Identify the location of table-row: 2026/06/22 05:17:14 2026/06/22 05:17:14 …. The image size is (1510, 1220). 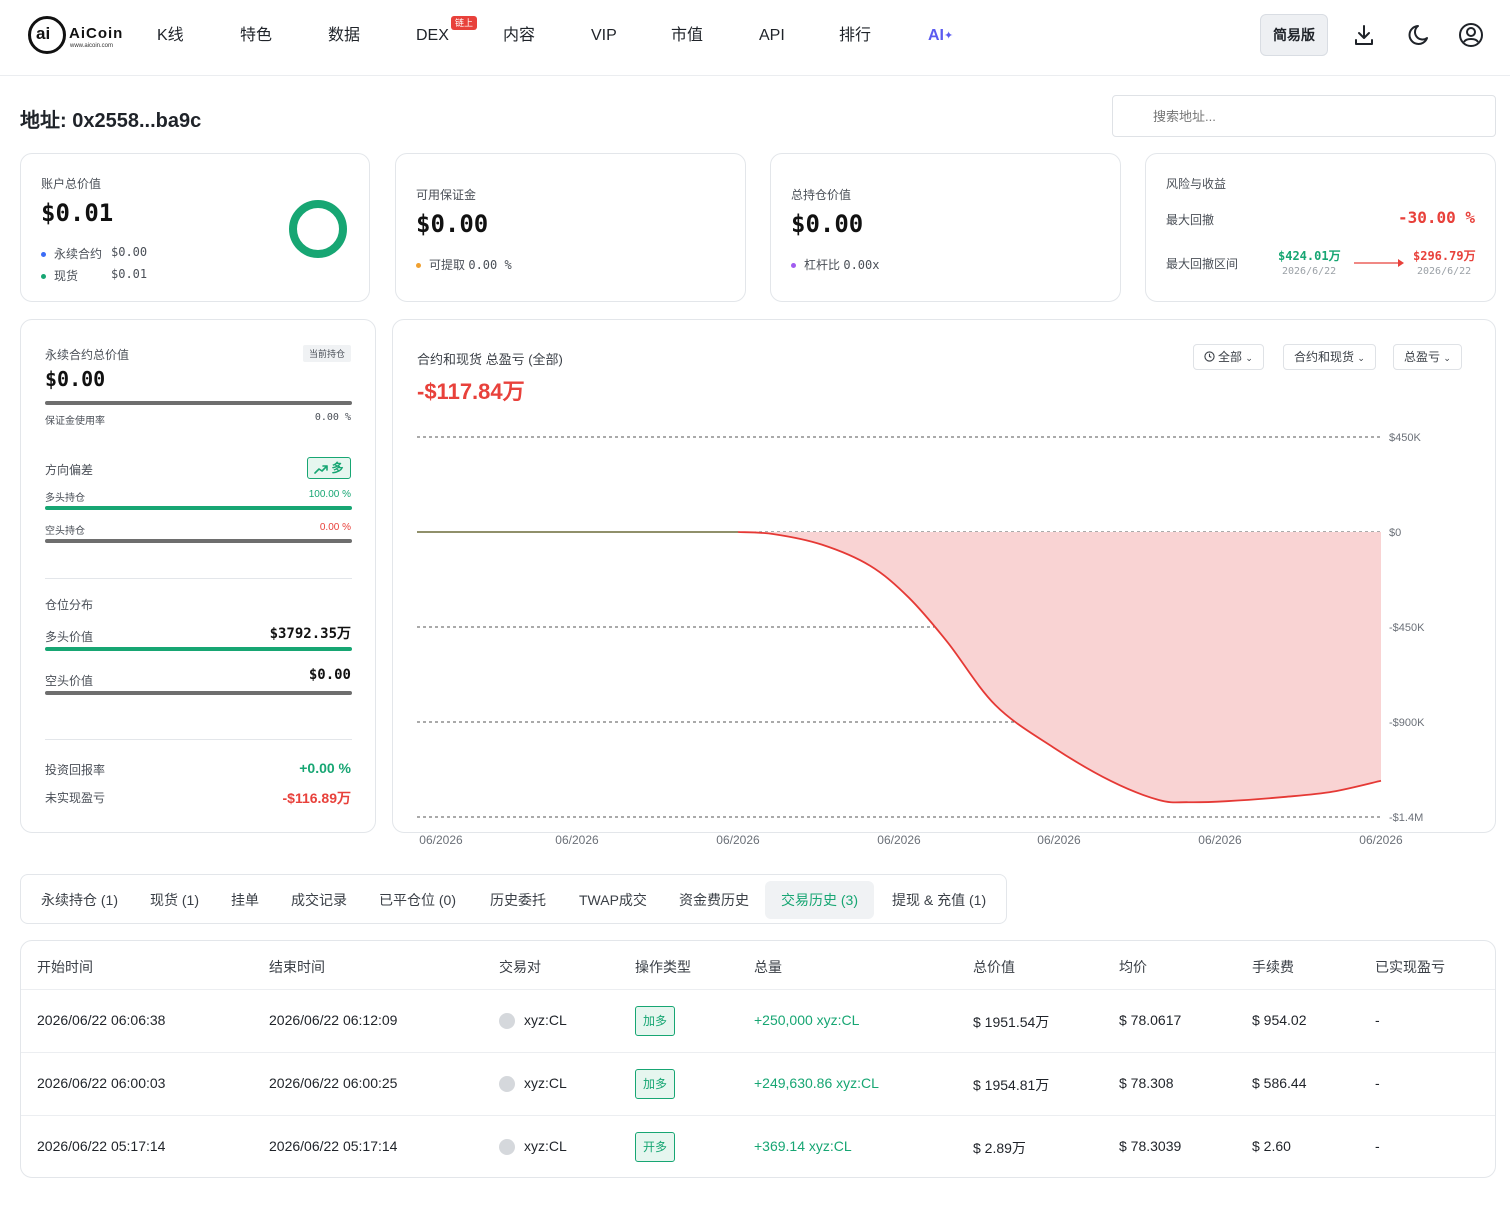
(758, 1146).